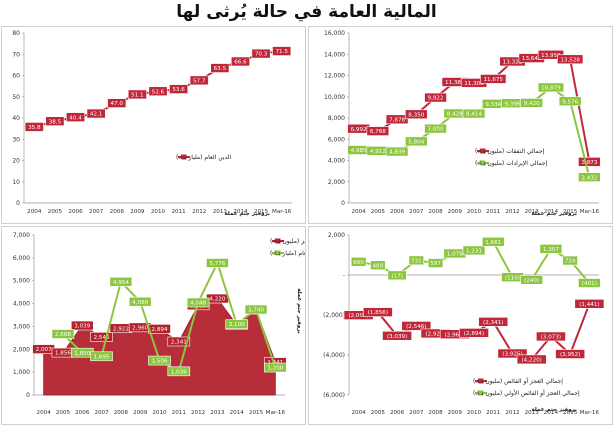 This screenshot has width=613, height=426. I want to click on data-label-text: 3,100, so click(237, 325).